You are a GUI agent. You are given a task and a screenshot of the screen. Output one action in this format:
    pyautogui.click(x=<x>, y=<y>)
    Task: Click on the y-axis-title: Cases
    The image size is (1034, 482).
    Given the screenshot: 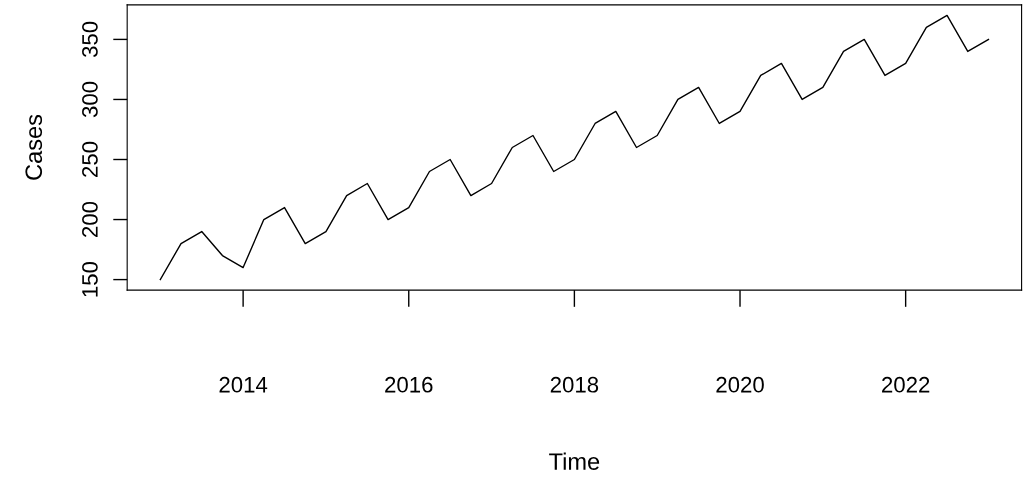 What is the action you would take?
    pyautogui.click(x=34, y=147)
    